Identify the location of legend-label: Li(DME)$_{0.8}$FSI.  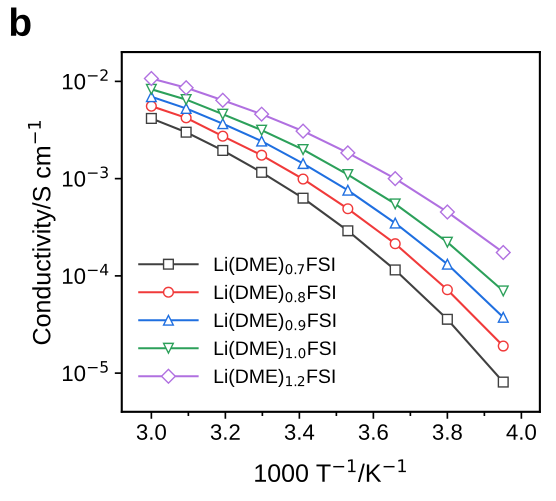
(274, 293).